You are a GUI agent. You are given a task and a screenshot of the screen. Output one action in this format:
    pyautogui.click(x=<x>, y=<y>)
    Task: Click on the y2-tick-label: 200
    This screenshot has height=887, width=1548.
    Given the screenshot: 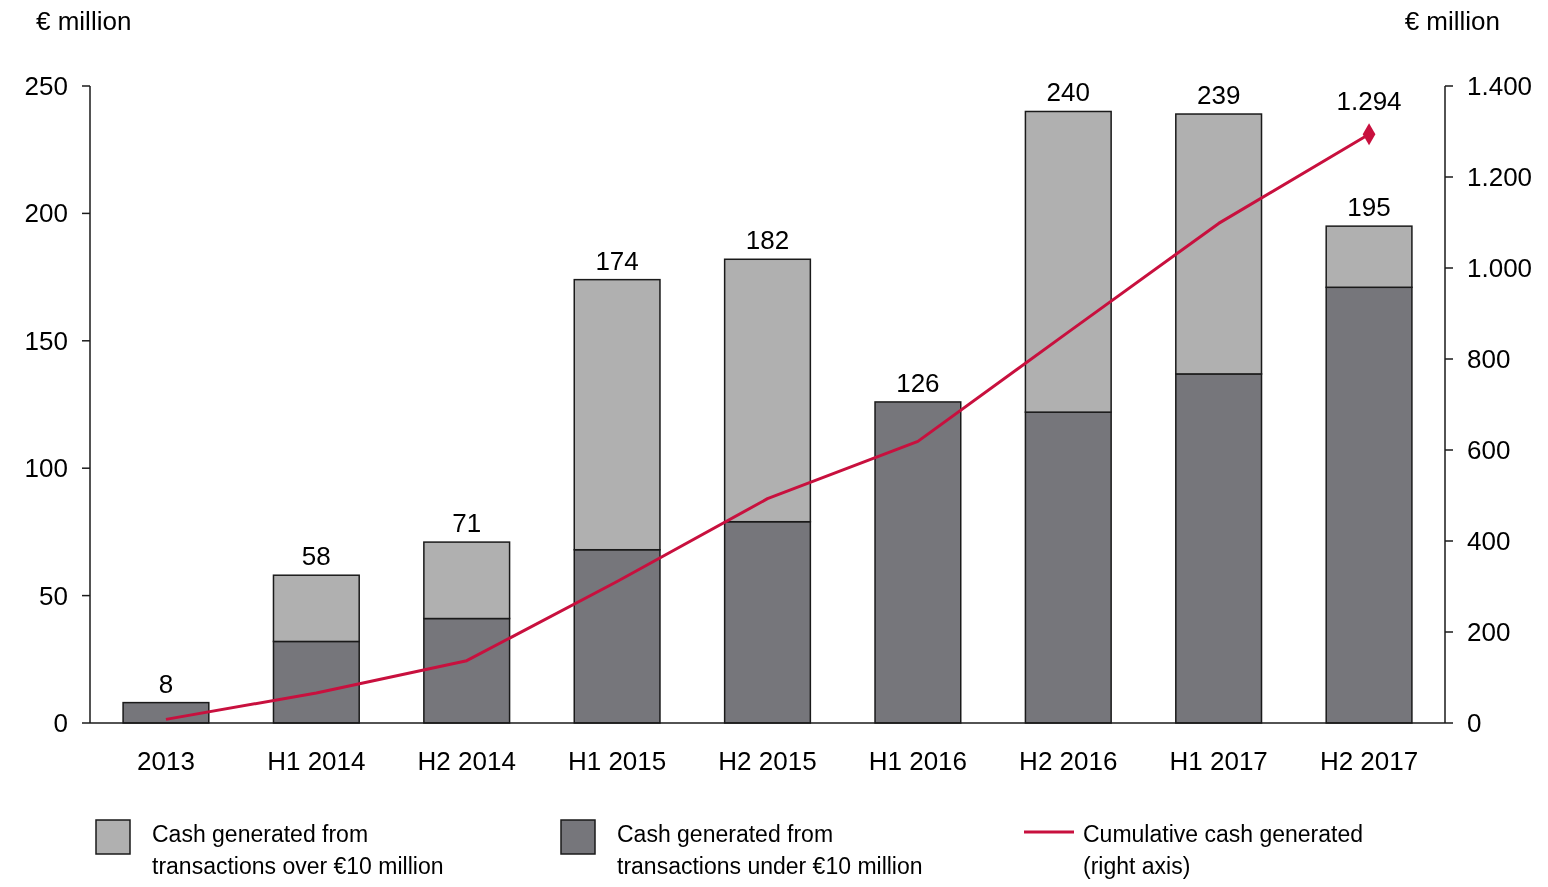 What is the action you would take?
    pyautogui.click(x=1489, y=632)
    